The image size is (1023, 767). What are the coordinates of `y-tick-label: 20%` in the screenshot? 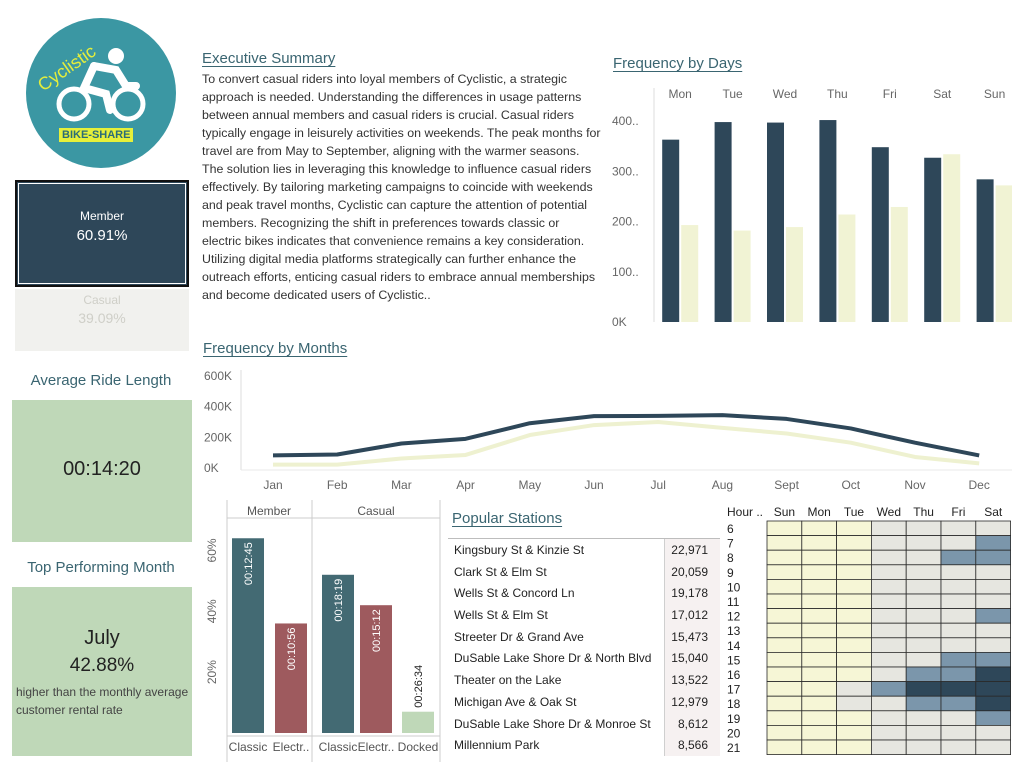 It's located at (212, 672).